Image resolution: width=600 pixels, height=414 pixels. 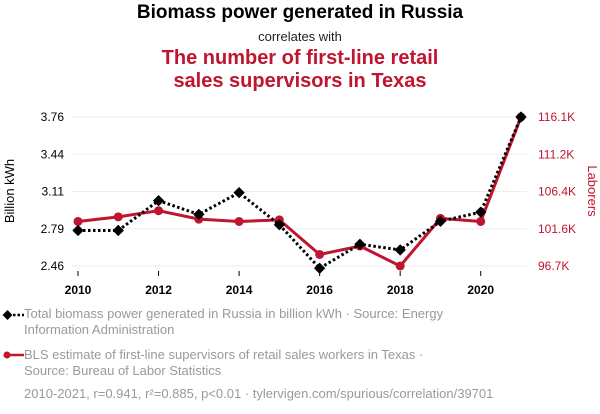 I want to click on x-tick-label: 2010, so click(x=78, y=290).